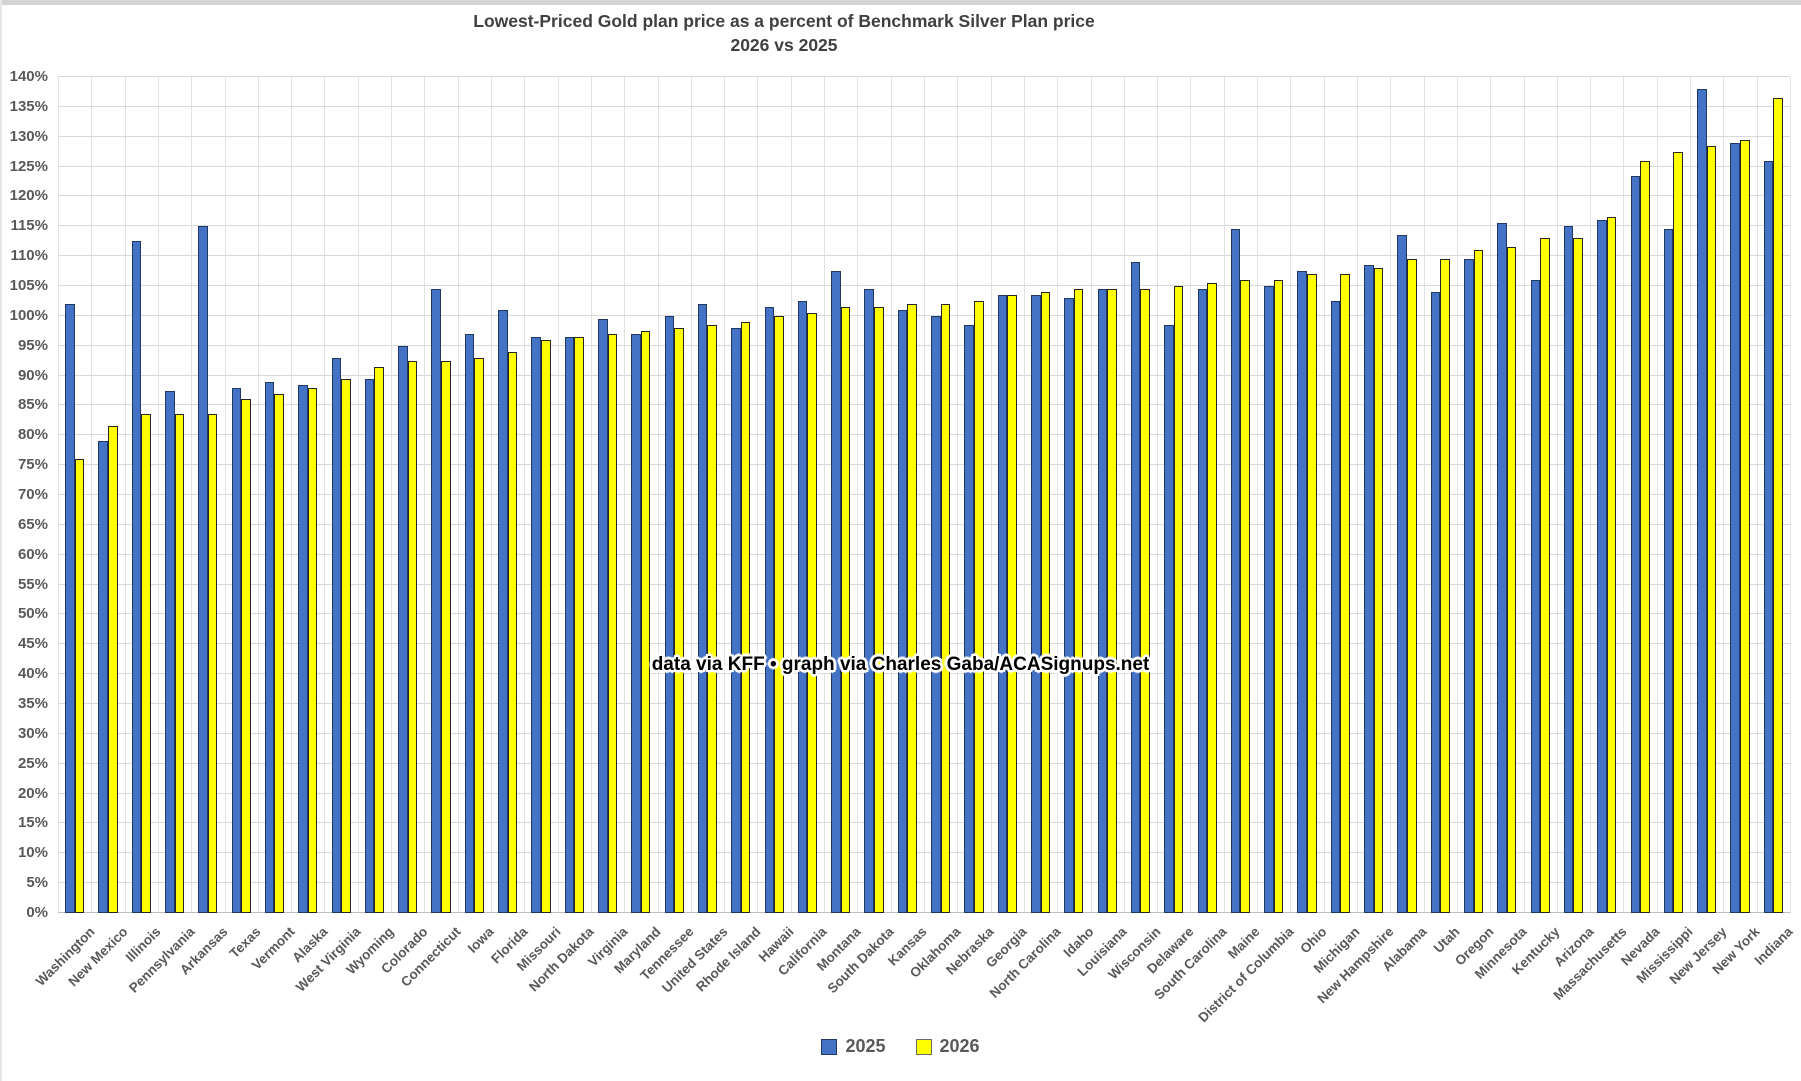  I want to click on bar-group-louisiana, so click(1107, 495).